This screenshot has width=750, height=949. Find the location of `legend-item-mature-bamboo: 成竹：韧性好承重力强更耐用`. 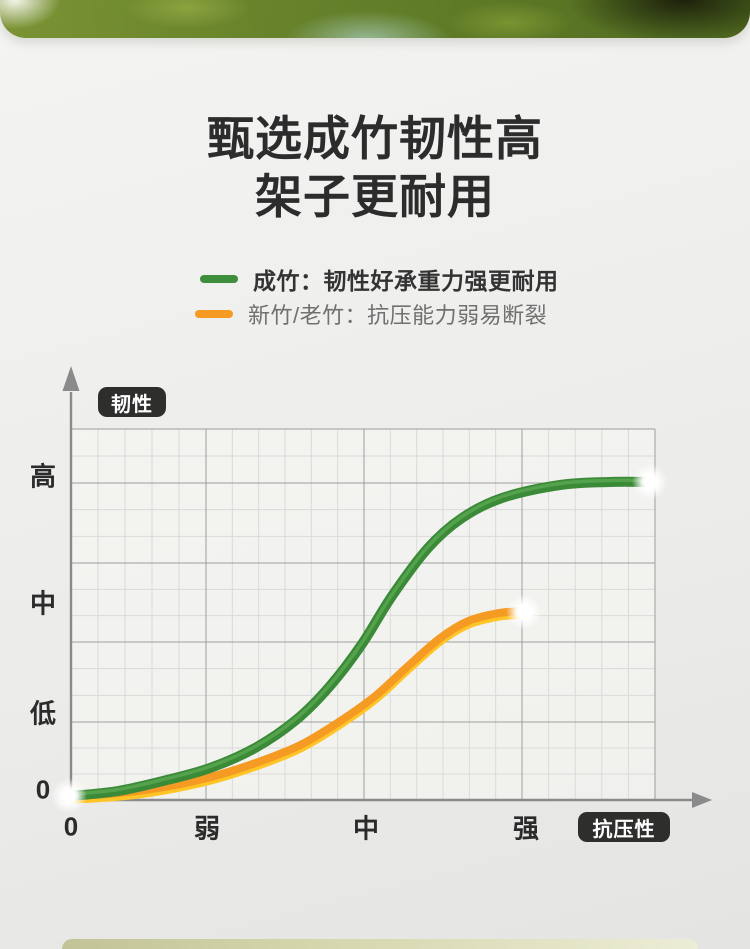

legend-item-mature-bamboo: 成竹：韧性好承重力强更耐用 is located at coordinates (379, 279).